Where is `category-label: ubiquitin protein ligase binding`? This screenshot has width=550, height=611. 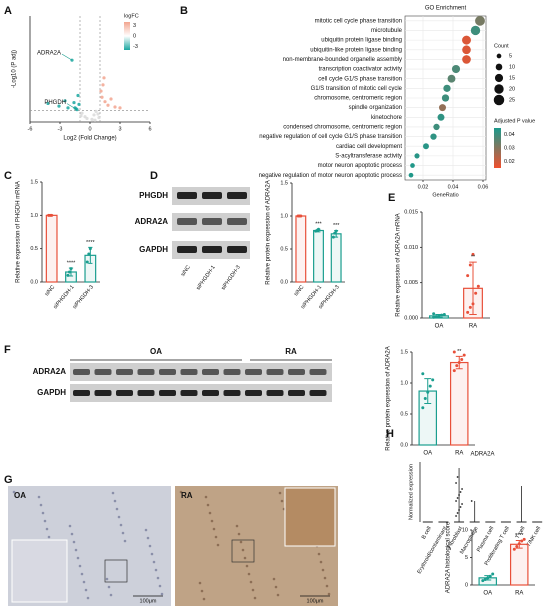
category-label: ubiquitin protein ligase binding is located at coordinates (361, 41).